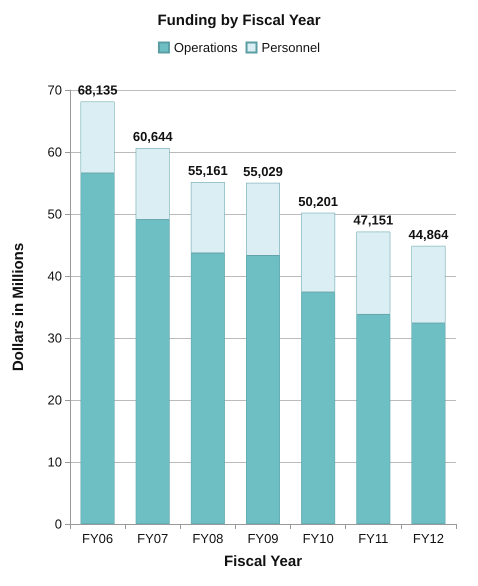  What do you see at coordinates (98, 538) in the screenshot?
I see `x-tick-label: FY06` at bounding box center [98, 538].